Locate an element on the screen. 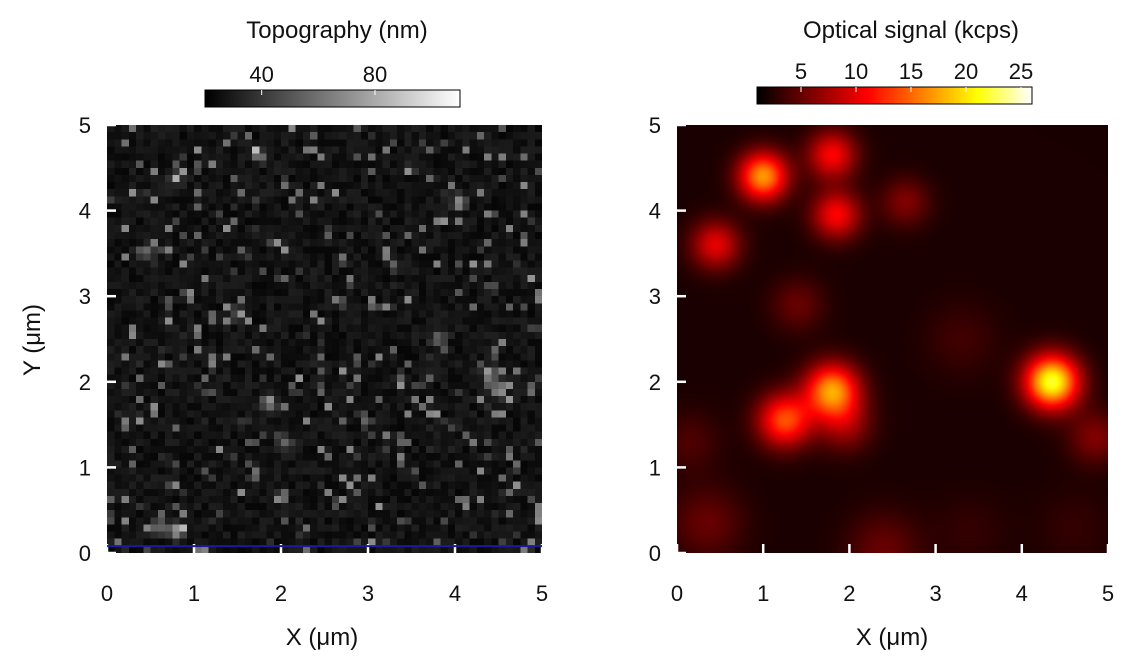  optical-y-tick-label: 5 is located at coordinates (655, 125).